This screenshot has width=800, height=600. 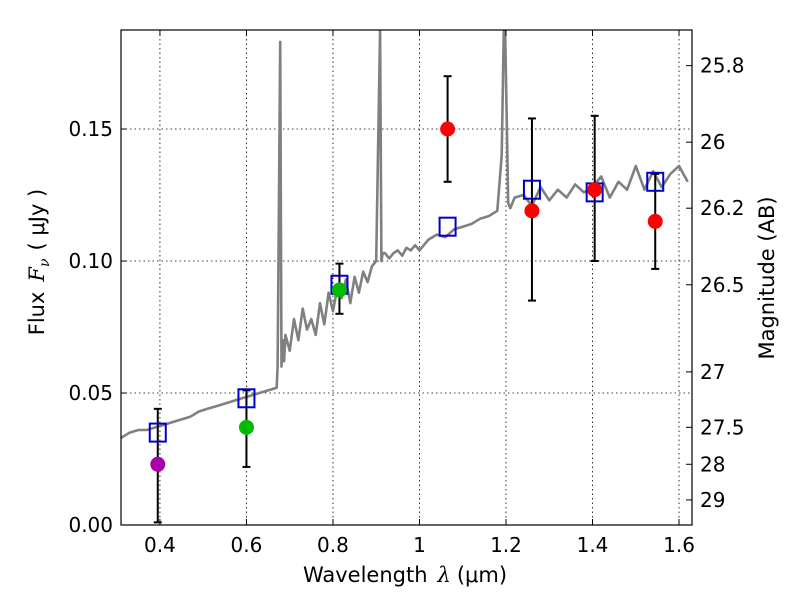 What do you see at coordinates (712, 464) in the screenshot?
I see `mag-tick-label: 28` at bounding box center [712, 464].